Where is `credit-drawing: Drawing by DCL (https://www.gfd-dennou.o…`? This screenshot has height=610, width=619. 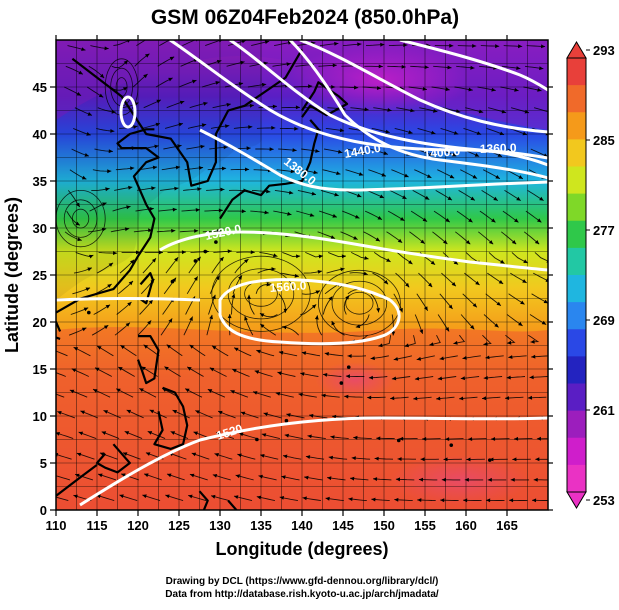
credit-drawing: Drawing by DCL (https://www.gfd-dennou.o… is located at coordinates (302, 581).